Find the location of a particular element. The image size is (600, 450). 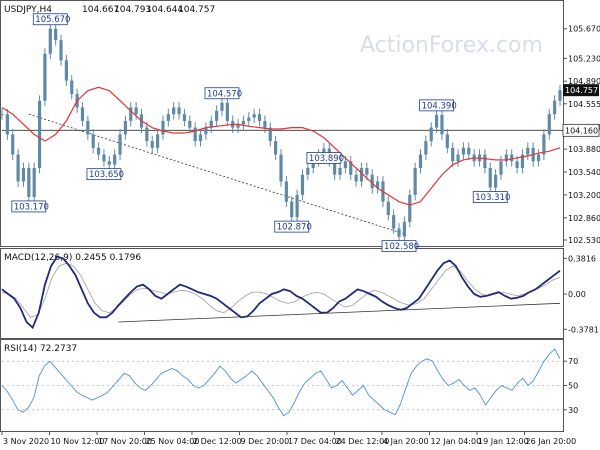

price-tick-label: 104.890 is located at coordinates (584, 81).